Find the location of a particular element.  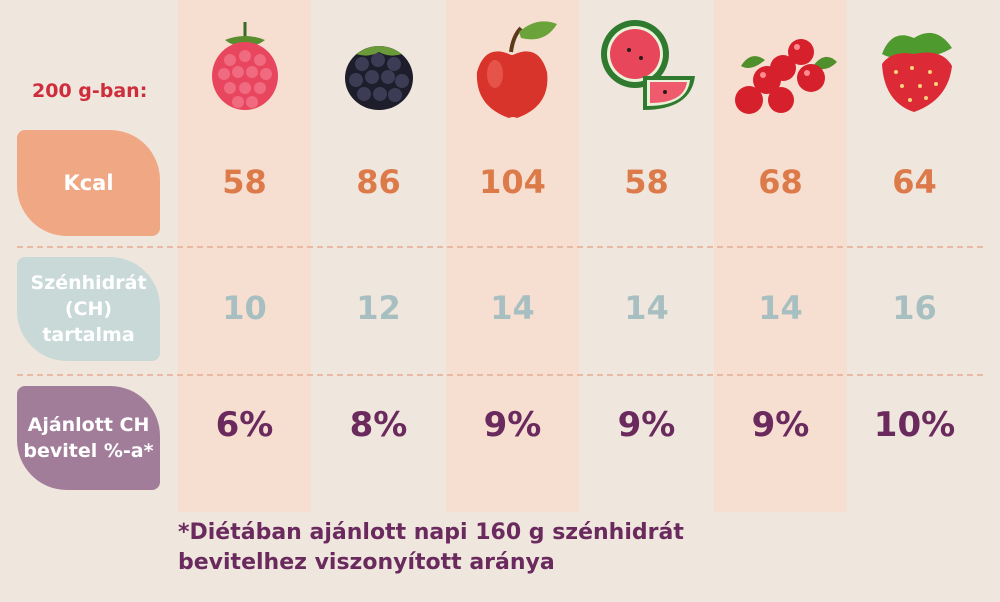

pct-value-blackberry: 8% is located at coordinates (378, 425).